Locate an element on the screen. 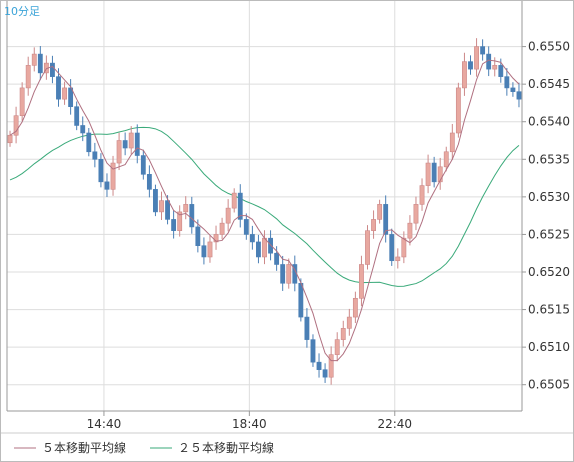  x-tick-label: 18:40 is located at coordinates (249, 424).